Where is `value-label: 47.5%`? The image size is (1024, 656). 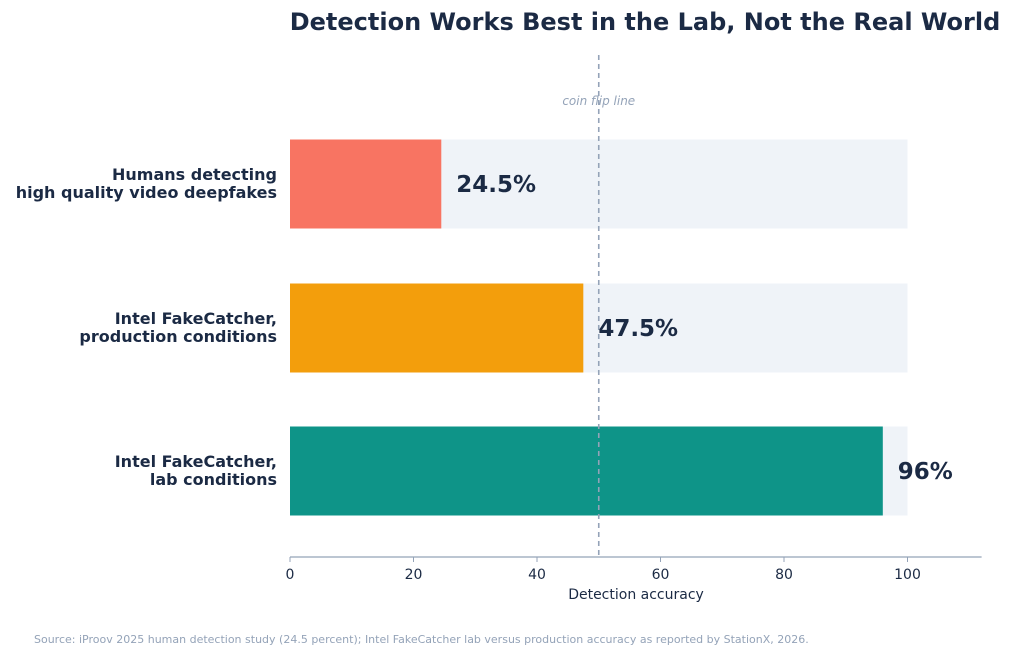 value-label: 47.5% is located at coordinates (638, 329).